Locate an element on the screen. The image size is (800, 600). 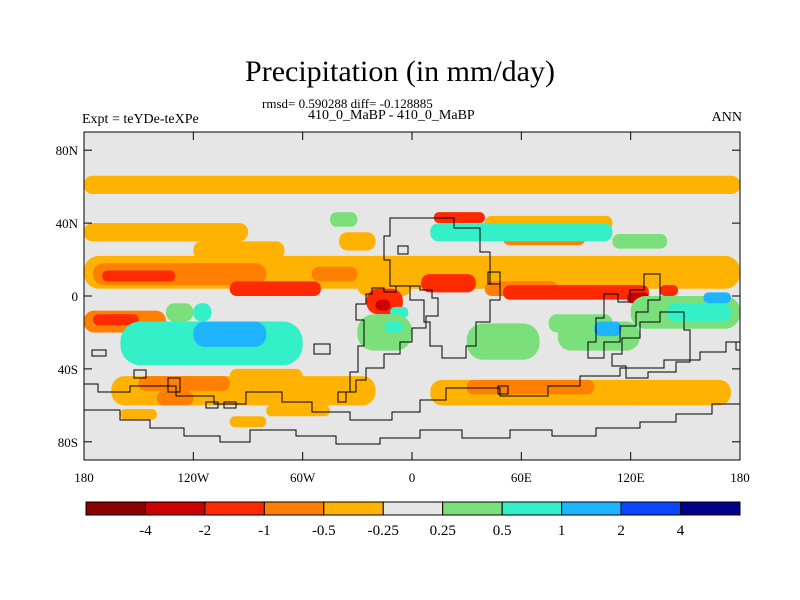
y-tick-label-2: 0 is located at coordinates (75, 296).